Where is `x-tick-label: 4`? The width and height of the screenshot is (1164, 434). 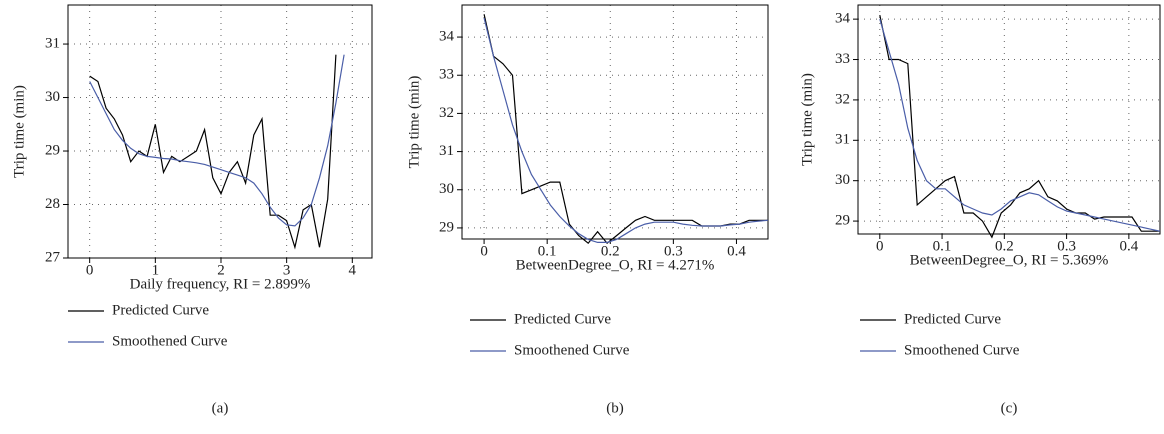
x-tick-label: 4 is located at coordinates (353, 270).